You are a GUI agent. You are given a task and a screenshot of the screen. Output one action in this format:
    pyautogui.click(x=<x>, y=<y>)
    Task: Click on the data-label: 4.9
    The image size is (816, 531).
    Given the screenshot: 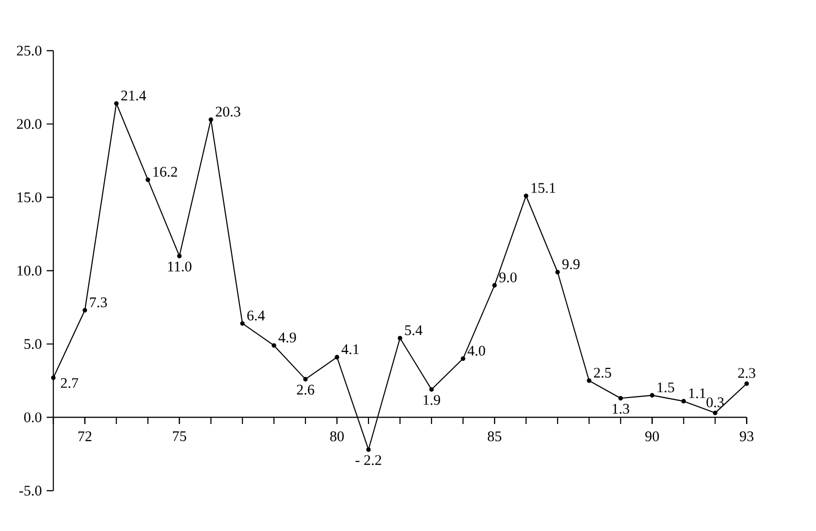 What is the action you would take?
    pyautogui.click(x=287, y=337)
    